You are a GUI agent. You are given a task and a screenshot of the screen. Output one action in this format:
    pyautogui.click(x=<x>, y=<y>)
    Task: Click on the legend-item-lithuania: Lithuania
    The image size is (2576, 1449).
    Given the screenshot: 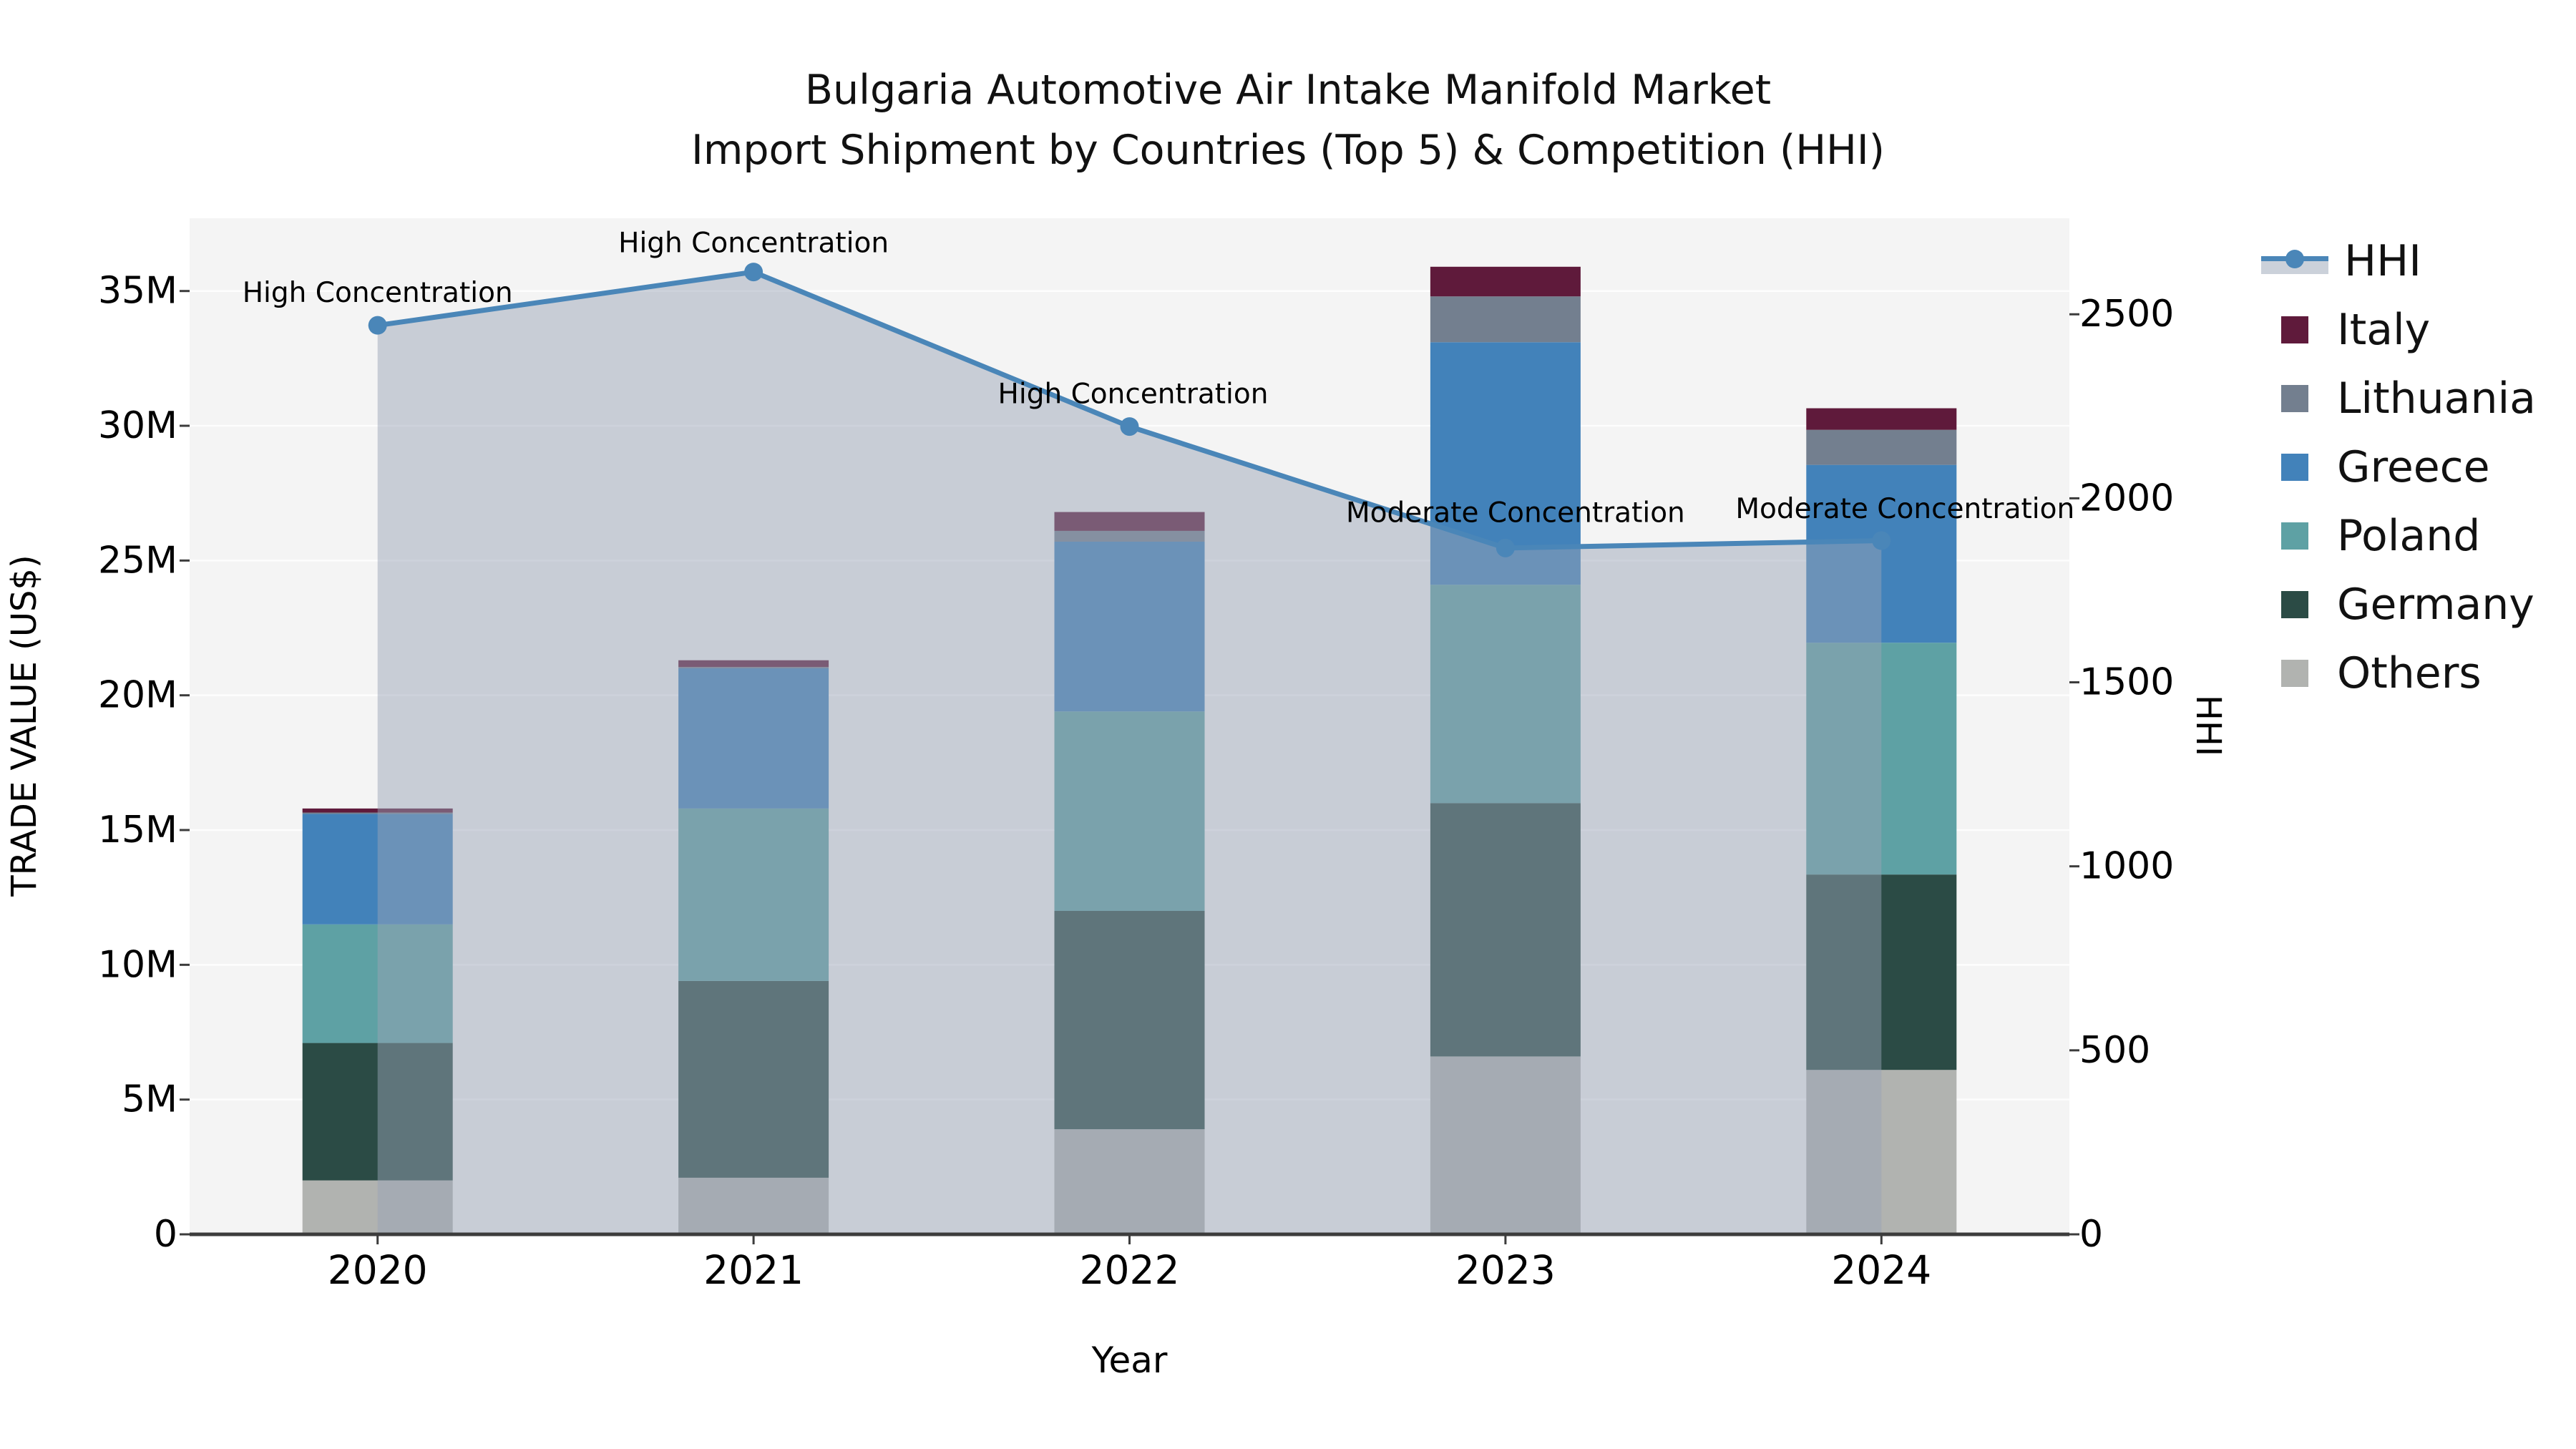 What is the action you would take?
    pyautogui.click(x=2398, y=398)
    